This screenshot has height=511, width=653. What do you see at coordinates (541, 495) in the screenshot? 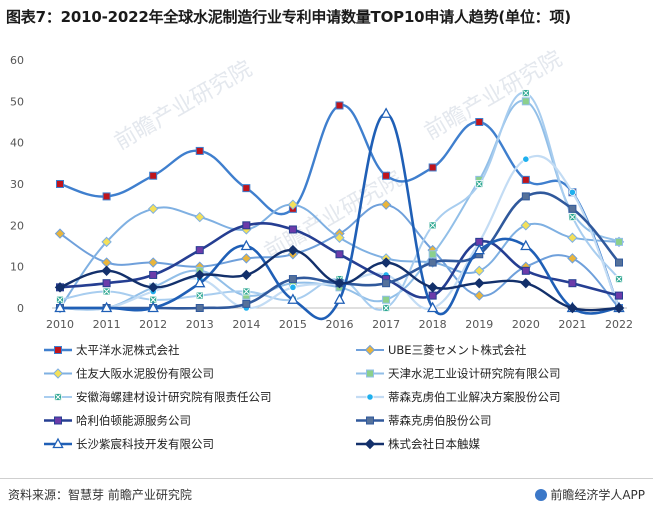
I see `brand-logo-icon` at bounding box center [541, 495].